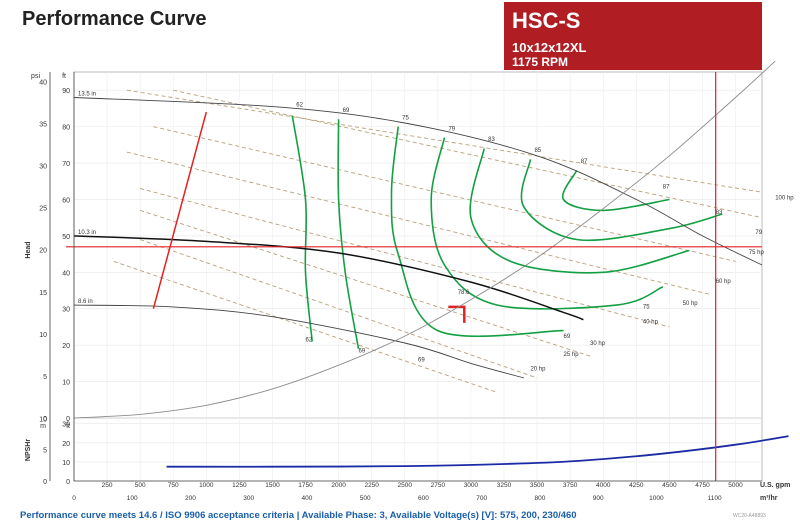 The height and width of the screenshot is (532, 800). What do you see at coordinates (338, 485) in the screenshot?
I see `tick-label-gpm: 2000` at bounding box center [338, 485].